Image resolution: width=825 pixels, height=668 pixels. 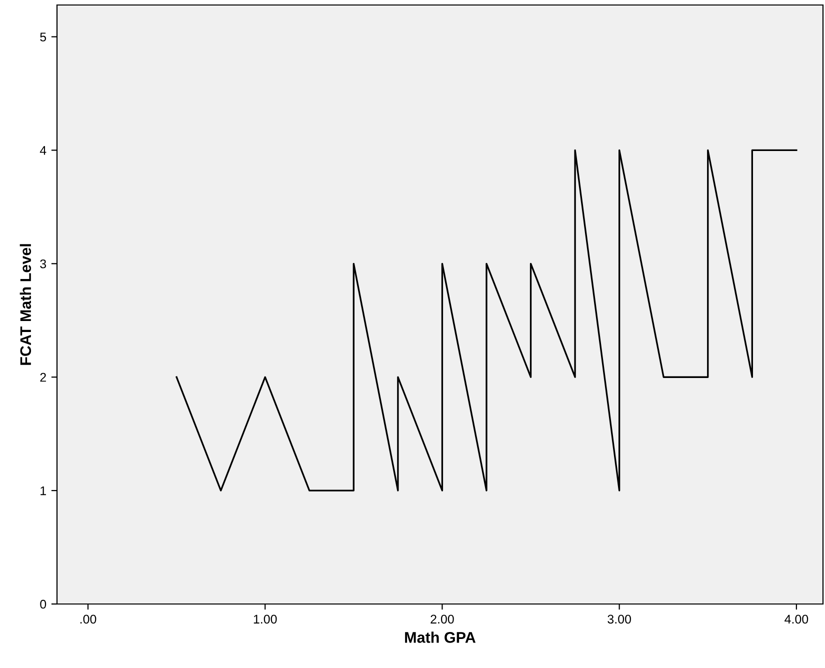 I want to click on y-tick-label: 2, so click(x=43, y=377).